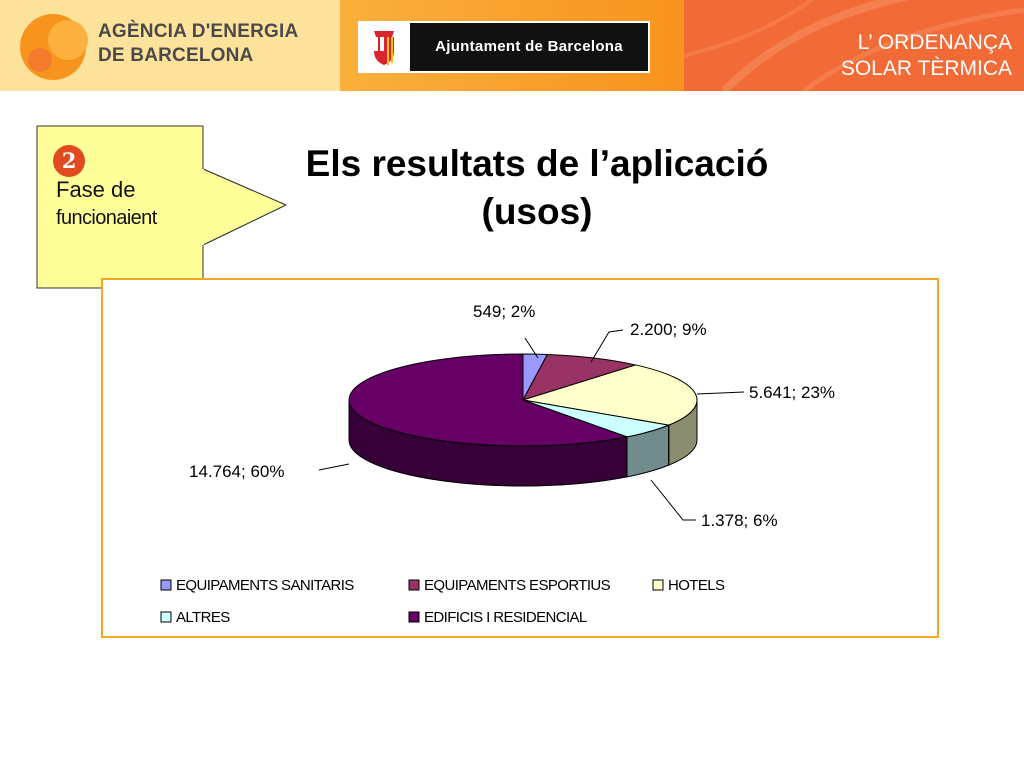 The width and height of the screenshot is (1024, 768). I want to click on ajuntament-name: Ajuntament de Barcelona, so click(529, 47).